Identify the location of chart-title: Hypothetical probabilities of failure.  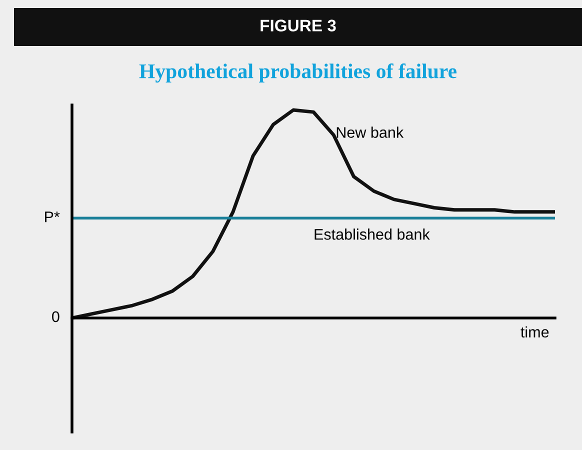
(298, 73).